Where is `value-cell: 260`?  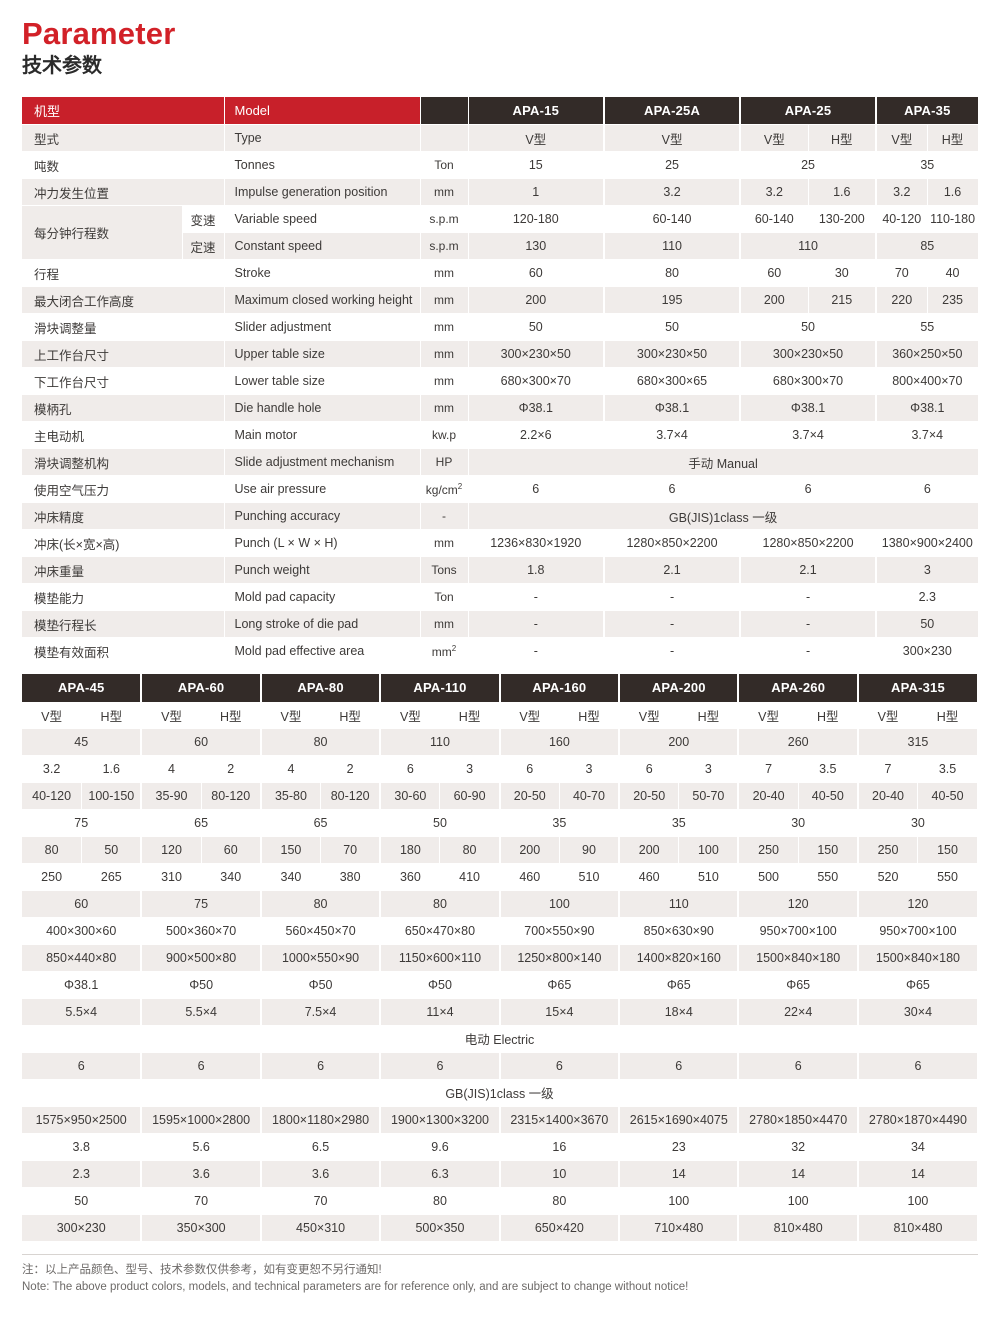
value-cell: 260 is located at coordinates (798, 742).